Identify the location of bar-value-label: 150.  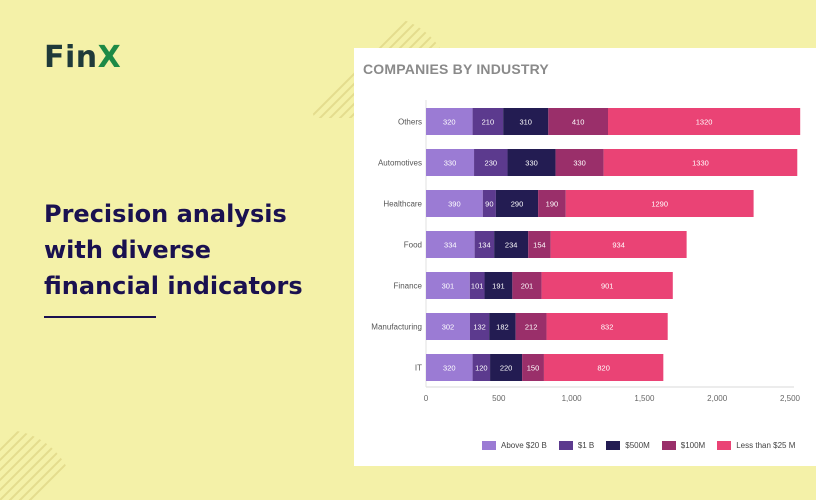
(533, 368).